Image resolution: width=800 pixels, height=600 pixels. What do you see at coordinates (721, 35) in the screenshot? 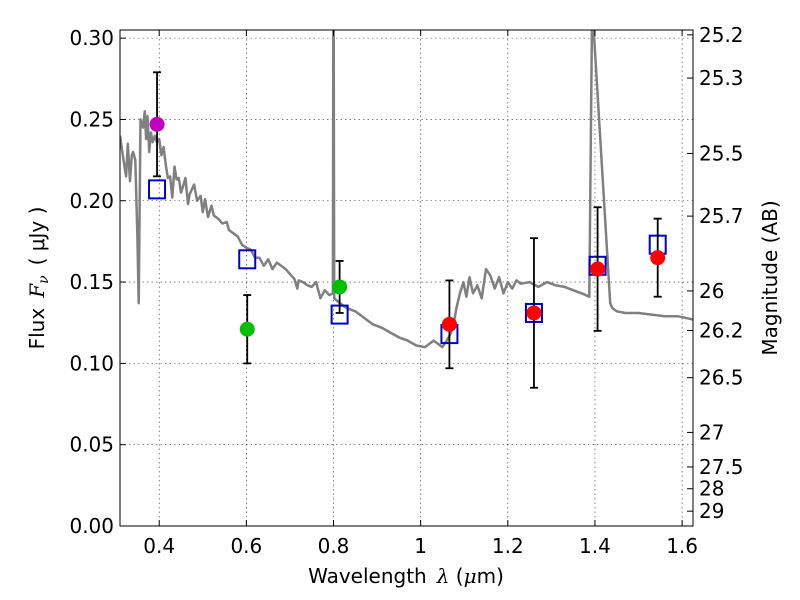
I see `y2-tick-label: 25.2` at bounding box center [721, 35].